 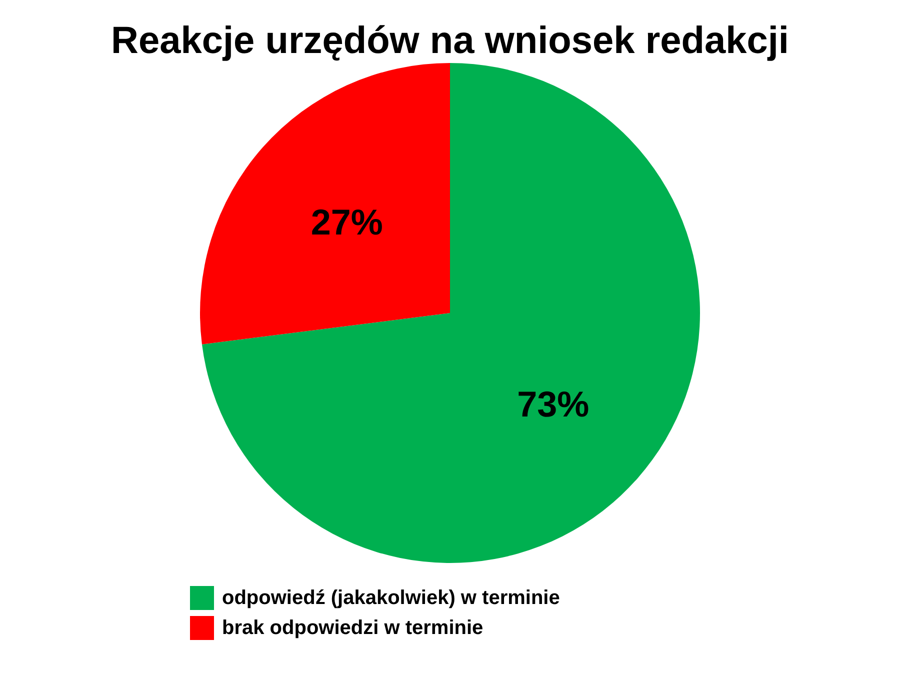 What do you see at coordinates (353, 628) in the screenshot?
I see `legend-label: brak odpowiedzi w terminie` at bounding box center [353, 628].